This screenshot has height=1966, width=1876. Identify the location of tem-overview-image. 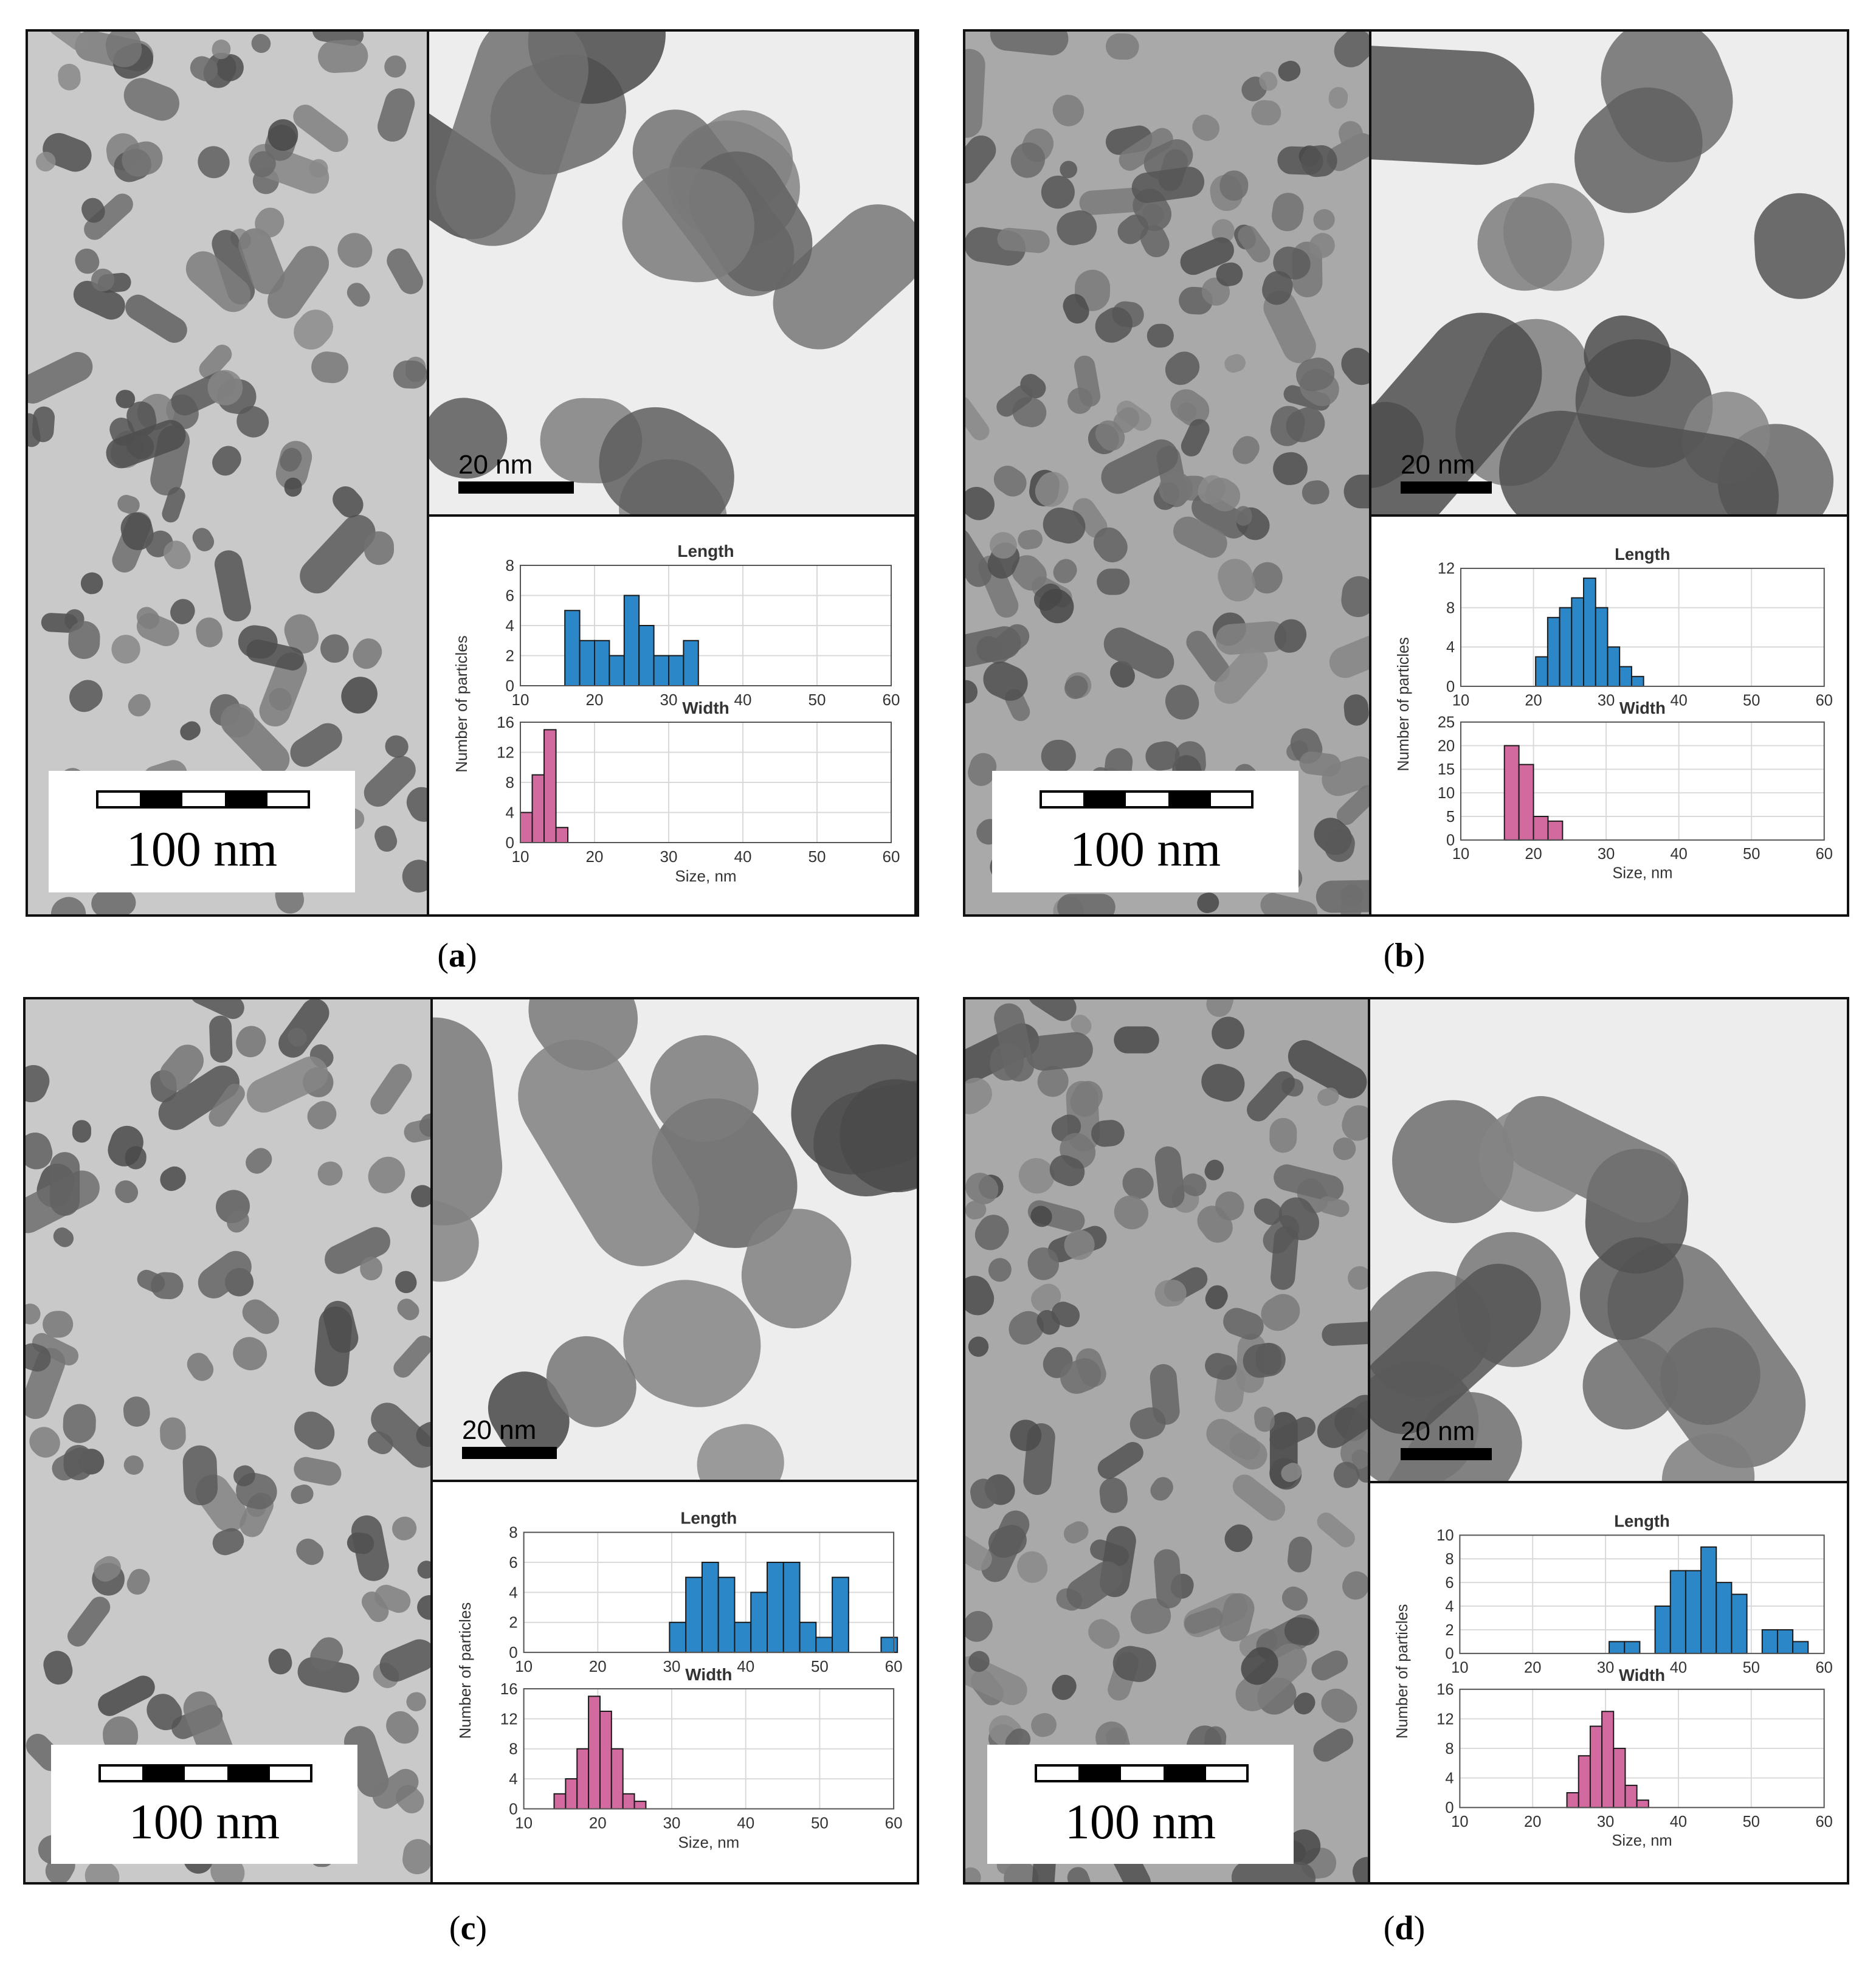
(228, 473).